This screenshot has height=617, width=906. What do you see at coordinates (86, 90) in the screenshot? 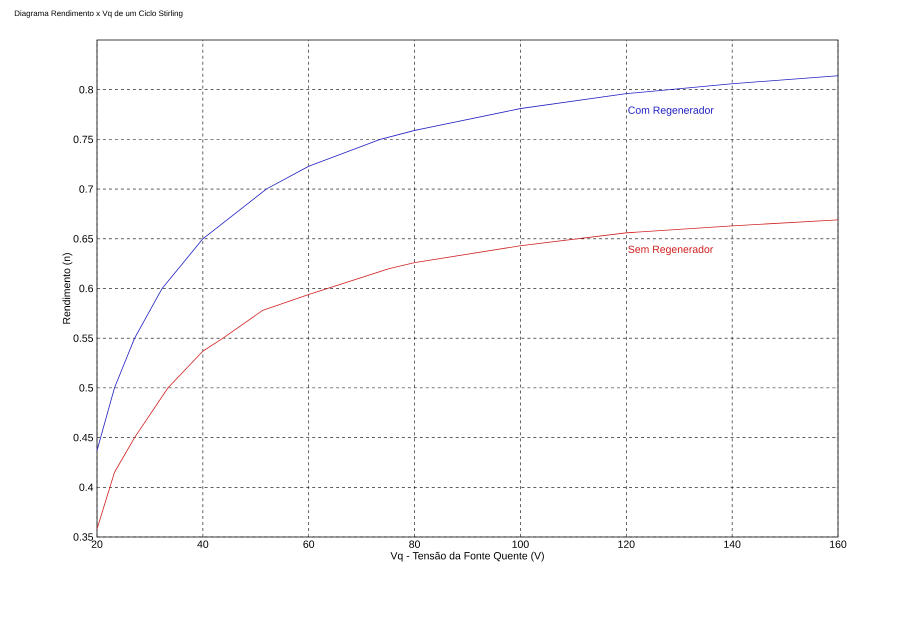
I see `y-tick-label: 0.8` at bounding box center [86, 90].